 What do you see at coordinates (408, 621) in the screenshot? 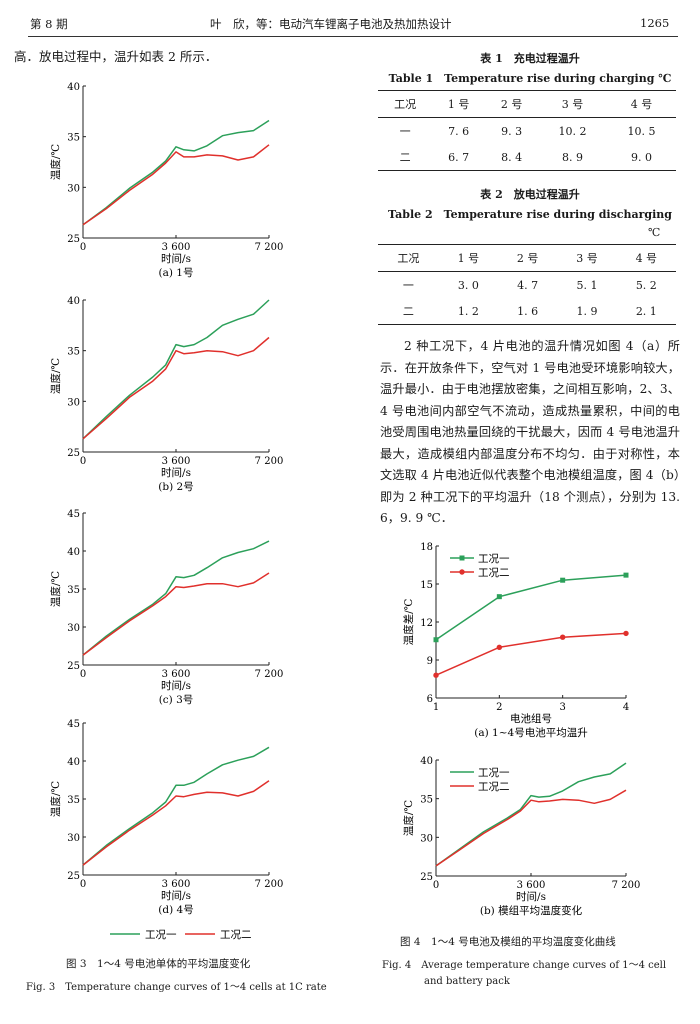
I see `y-axis-label: 温度差/℃` at bounding box center [408, 621].